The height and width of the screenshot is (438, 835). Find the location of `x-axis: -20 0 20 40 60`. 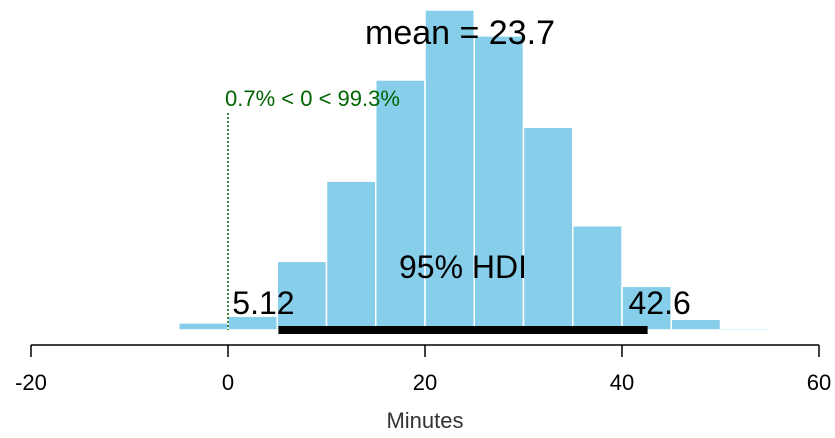

x-axis: -20 0 20 40 60 is located at coordinates (423, 369).